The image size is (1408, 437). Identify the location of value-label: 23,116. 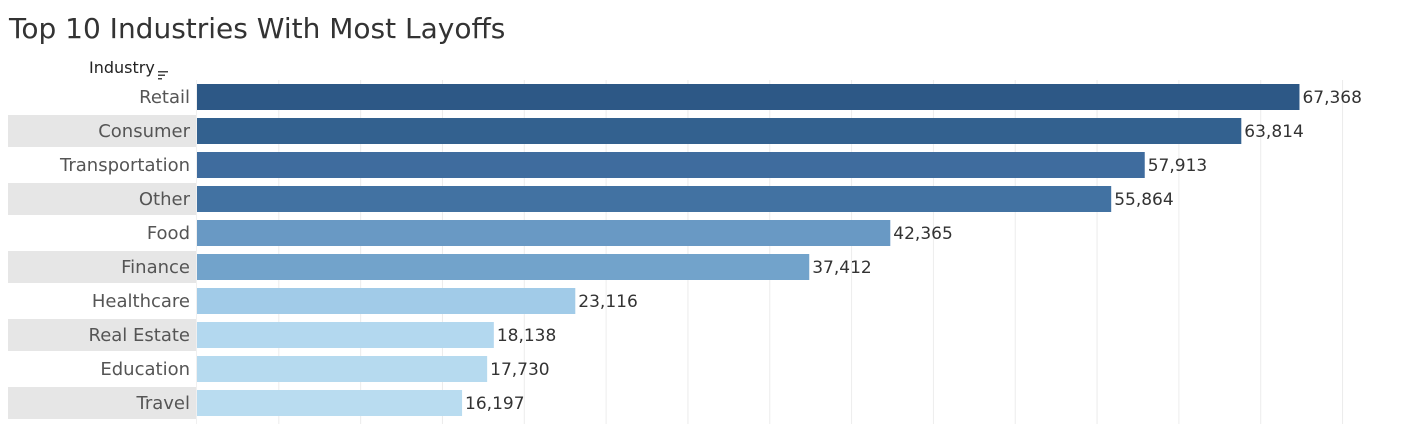
(607, 302).